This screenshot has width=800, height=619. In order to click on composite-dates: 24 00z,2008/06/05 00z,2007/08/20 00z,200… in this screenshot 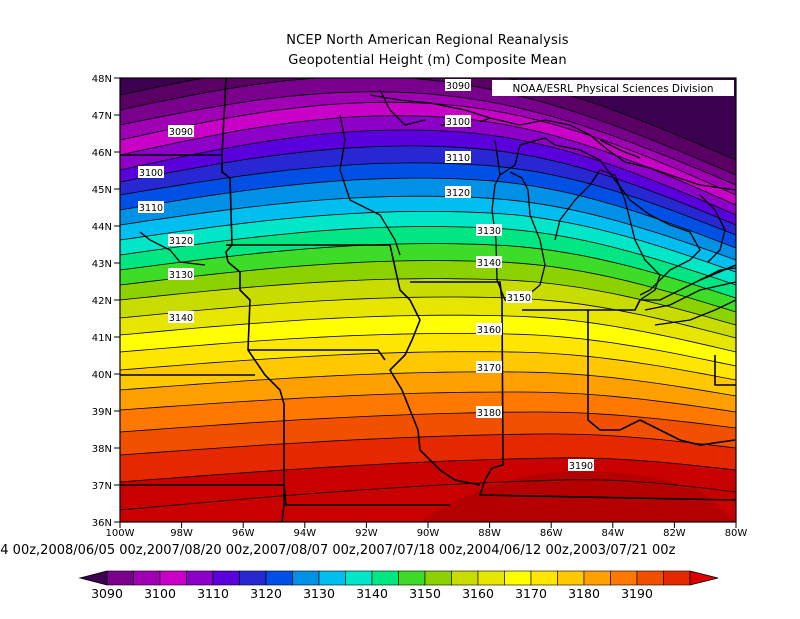, I will do `click(338, 550)`.